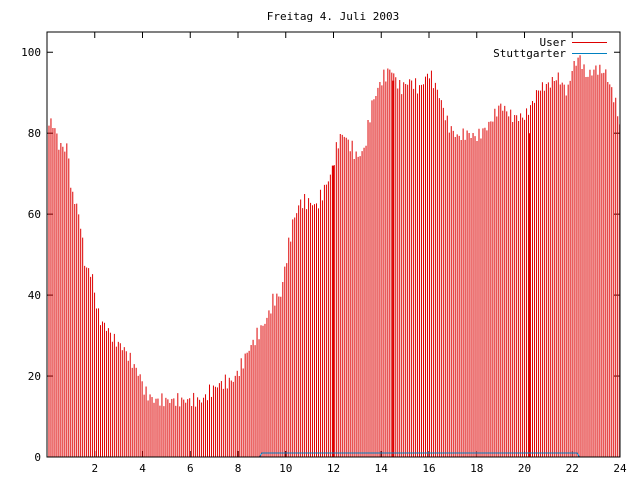  What do you see at coordinates (37, 457) in the screenshot?
I see `y-tick-label: 0` at bounding box center [37, 457].